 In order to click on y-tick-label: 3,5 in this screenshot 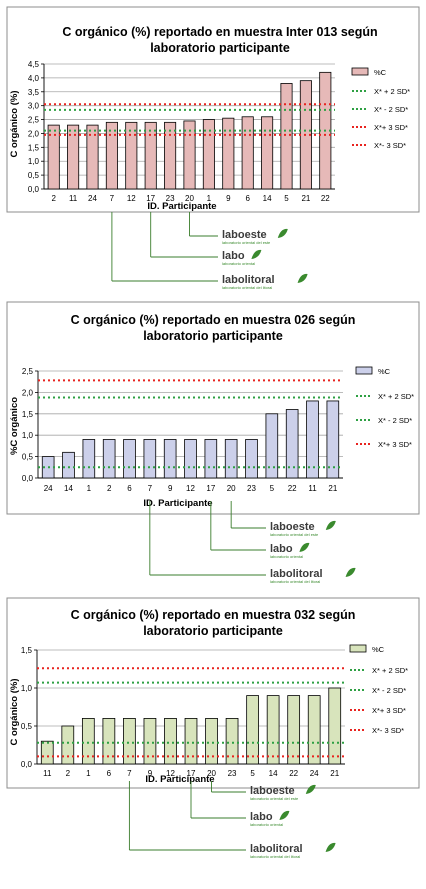, I will do `click(34, 92)`.